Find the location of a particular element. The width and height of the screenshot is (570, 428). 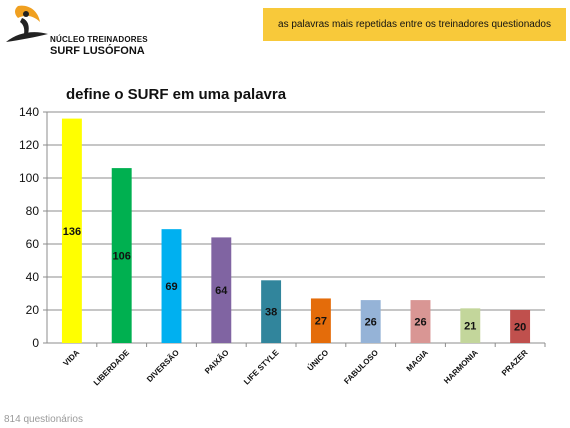

logo-line2: SURF LUSÓFONA is located at coordinates (97, 51).